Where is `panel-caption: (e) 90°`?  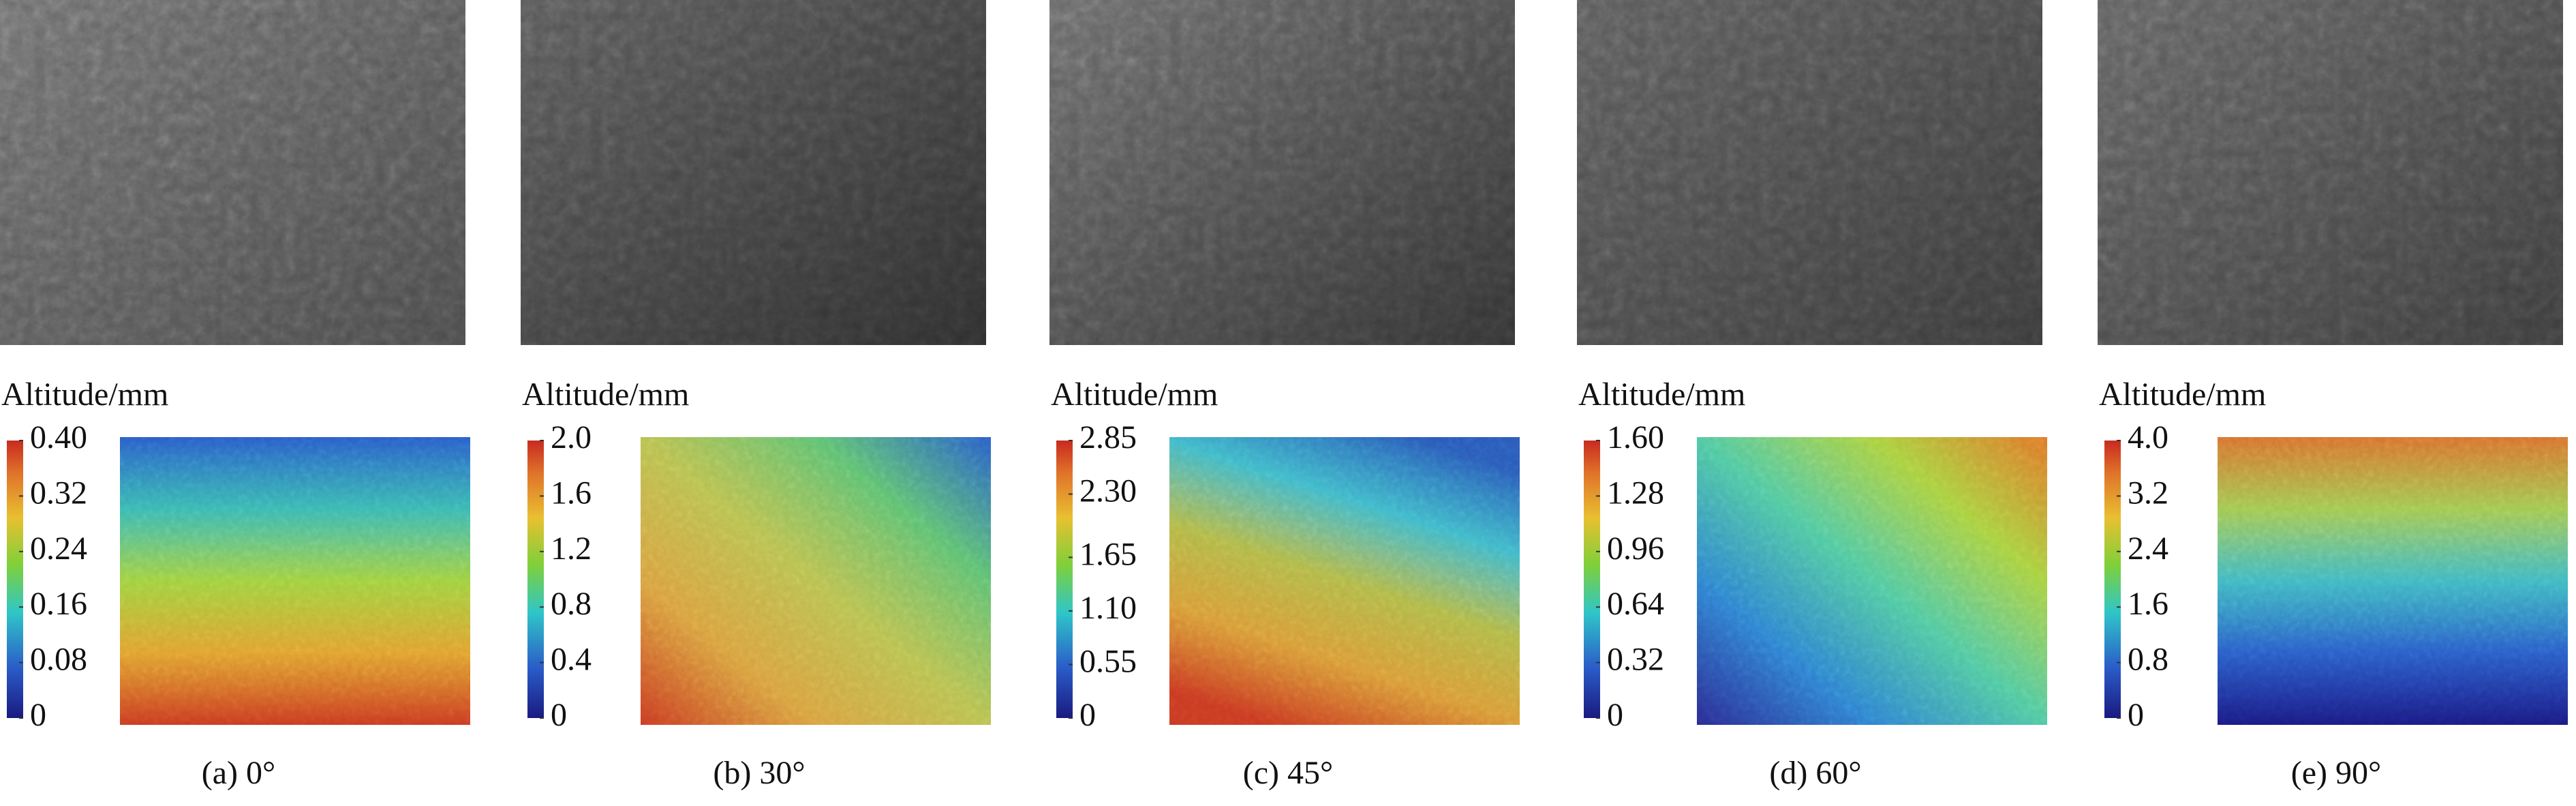 panel-caption: (e) 90° is located at coordinates (2336, 773).